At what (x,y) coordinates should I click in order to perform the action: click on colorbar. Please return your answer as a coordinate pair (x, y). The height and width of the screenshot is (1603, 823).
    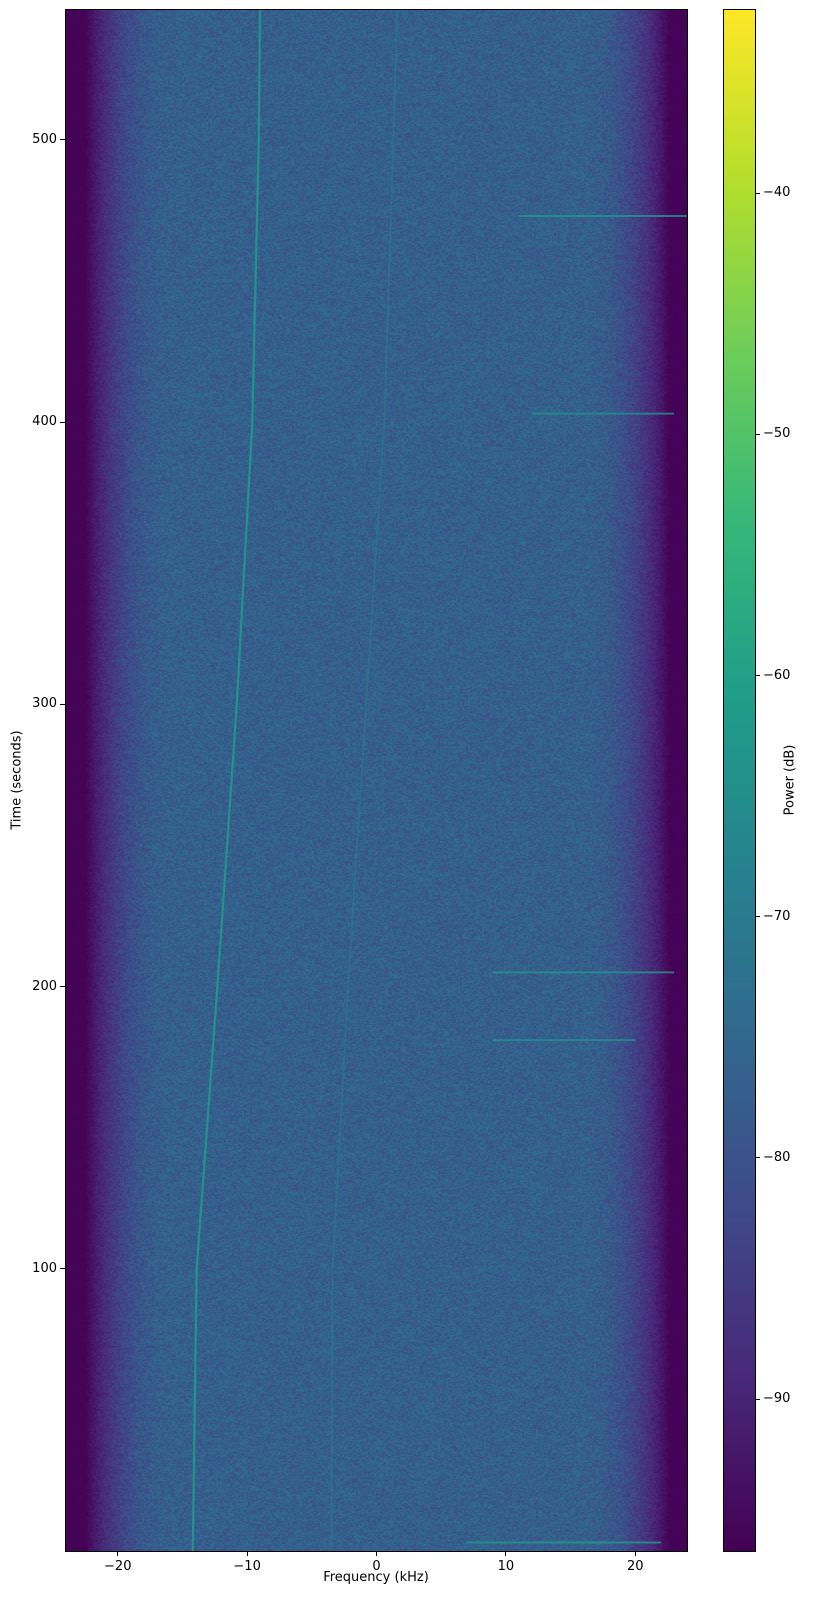
    Looking at the image, I should click on (739, 780).